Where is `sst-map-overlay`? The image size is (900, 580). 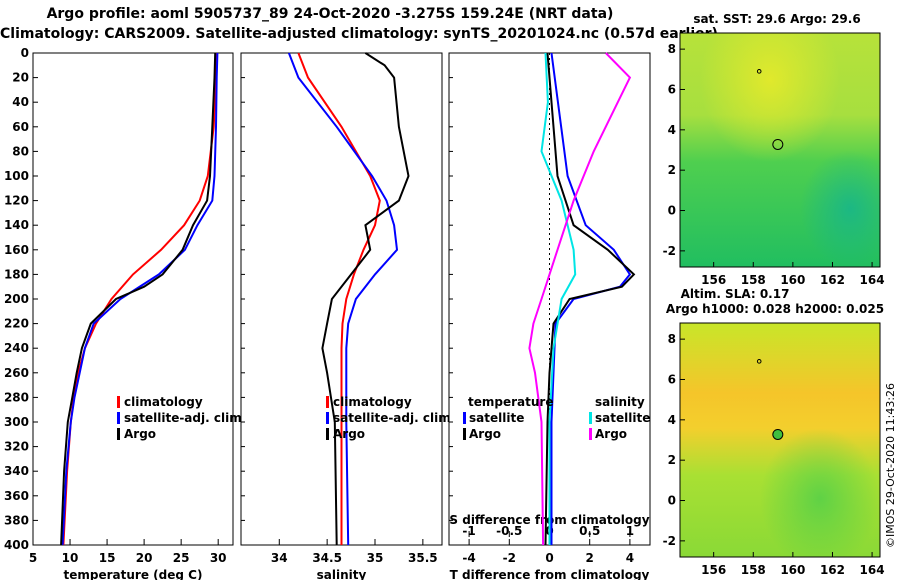
sst-map-overlay is located at coordinates (780, 150).